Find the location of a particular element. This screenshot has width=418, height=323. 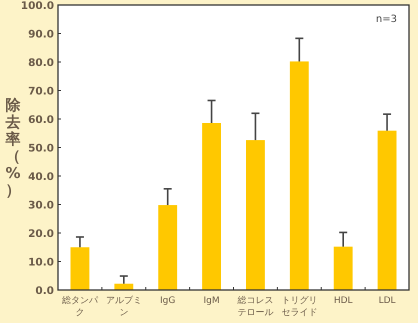

y-tick-label: 100.0 is located at coordinates (37, 6).